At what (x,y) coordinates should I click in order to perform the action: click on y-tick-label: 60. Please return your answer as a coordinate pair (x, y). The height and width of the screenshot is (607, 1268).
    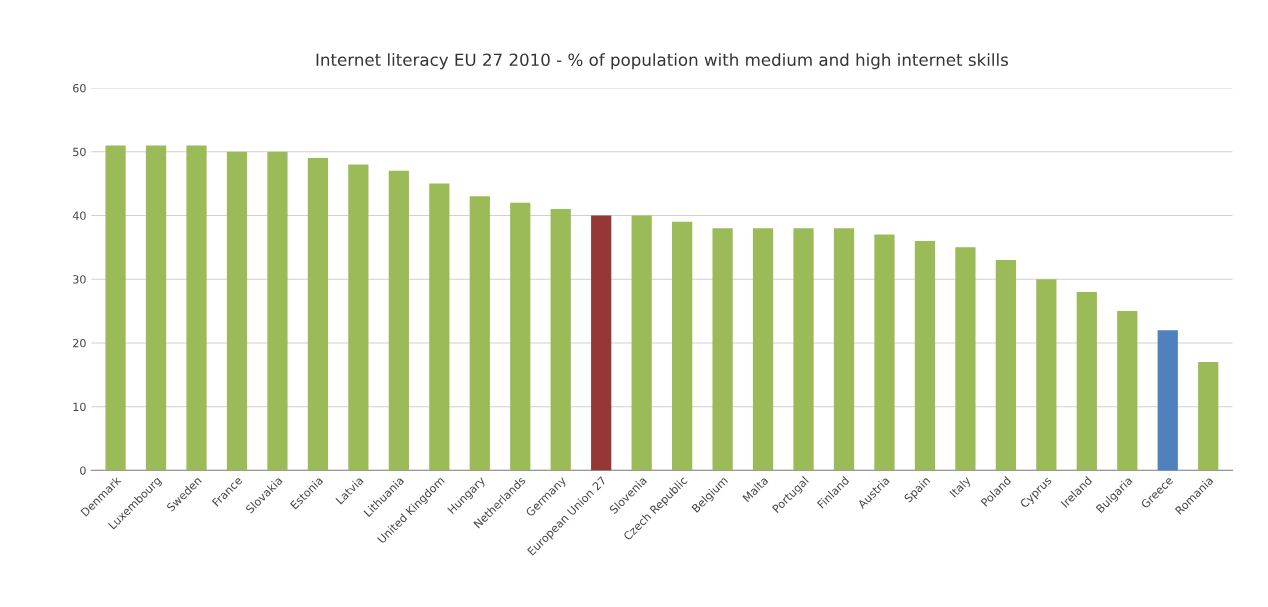
    Looking at the image, I should click on (79, 88).